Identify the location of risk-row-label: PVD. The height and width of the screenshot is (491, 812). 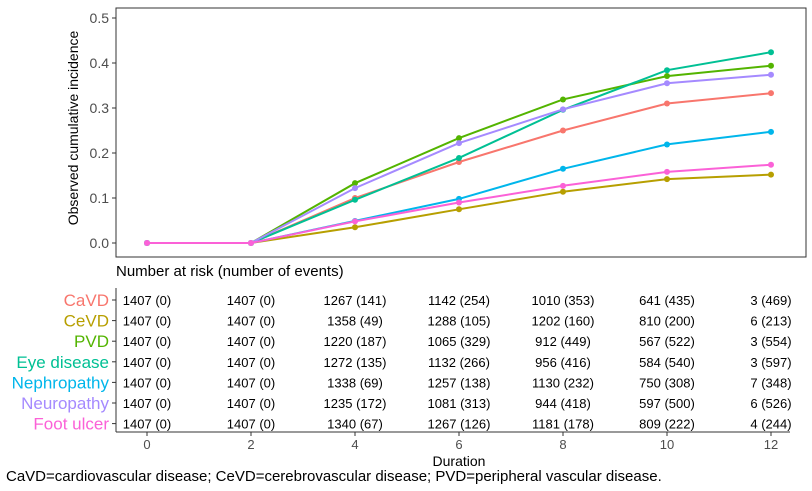
(91, 341).